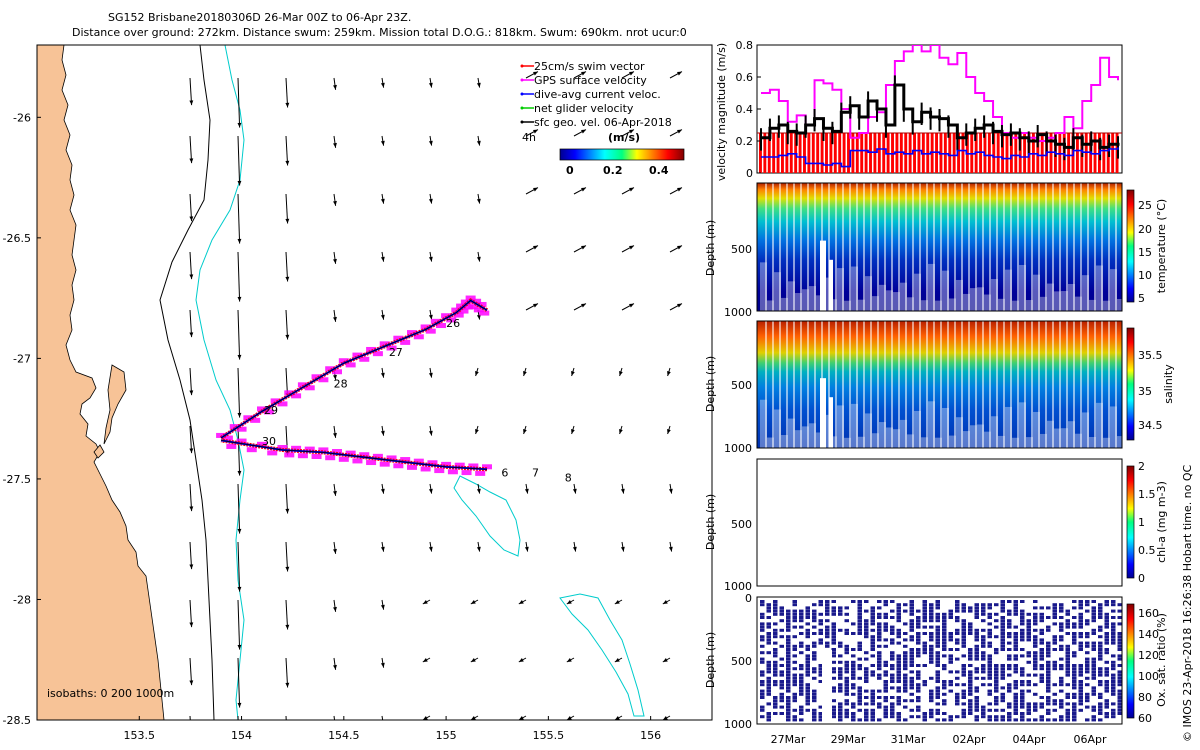  Describe the element at coordinates (241, 735) in the screenshot. I see `map-xtick-label: 154` at that location.